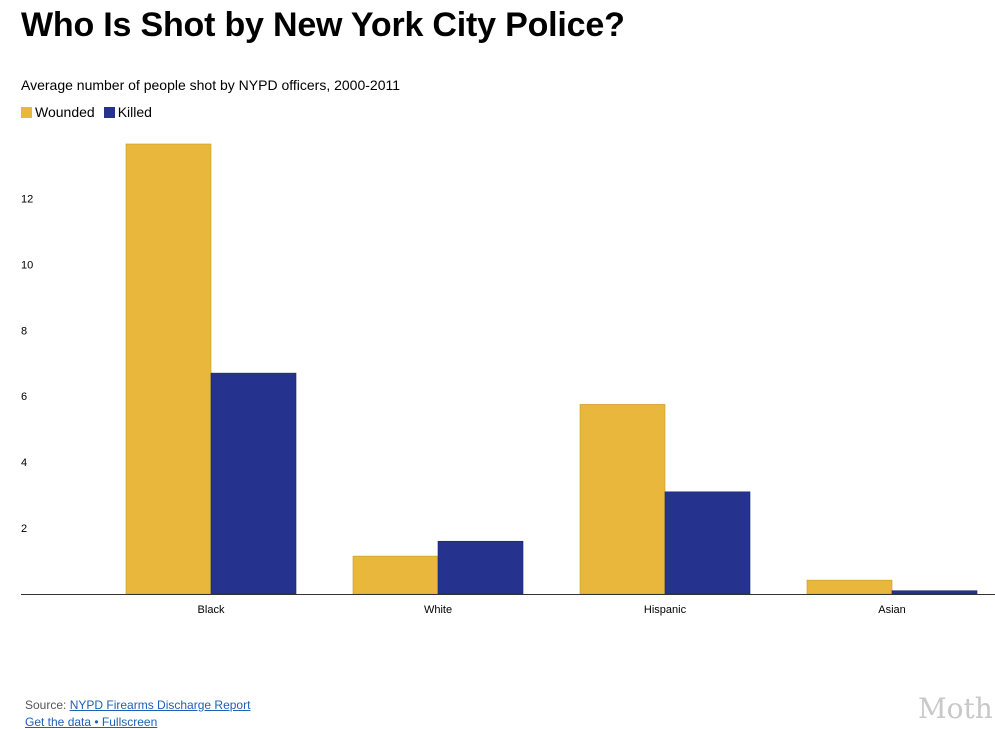 The image size is (995, 729). Describe the element at coordinates (665, 610) in the screenshot. I see `x-tick-label: Hispanic` at that location.